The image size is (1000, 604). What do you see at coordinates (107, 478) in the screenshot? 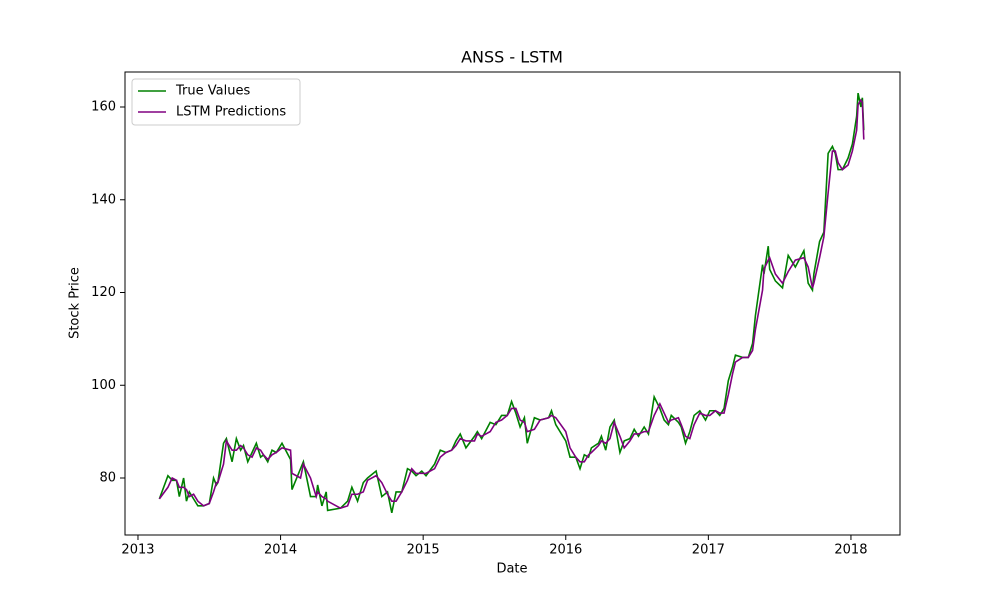
I see `y-tick-label: 80` at bounding box center [107, 478].